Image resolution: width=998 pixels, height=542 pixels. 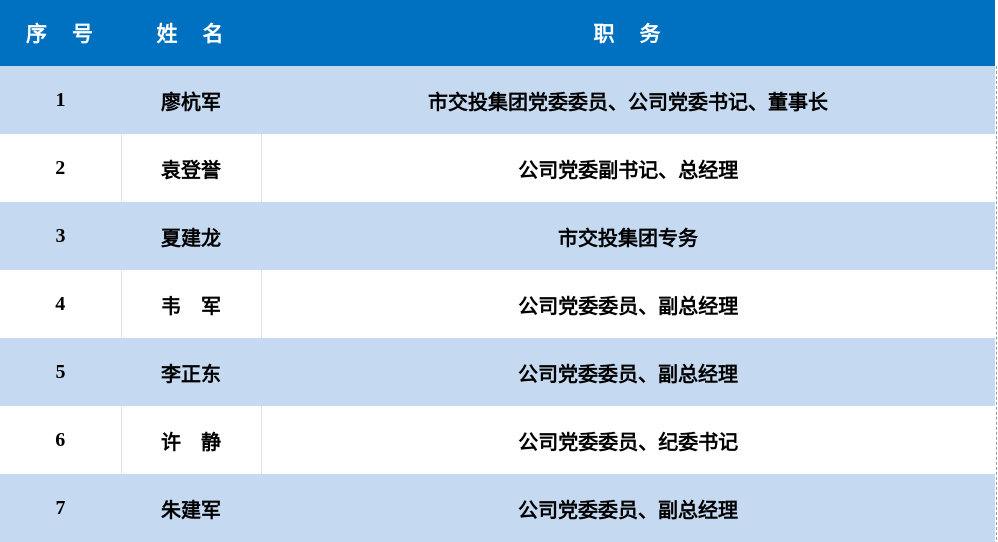 What do you see at coordinates (190, 168) in the screenshot?
I see `cell-name: 袁登誉` at bounding box center [190, 168].